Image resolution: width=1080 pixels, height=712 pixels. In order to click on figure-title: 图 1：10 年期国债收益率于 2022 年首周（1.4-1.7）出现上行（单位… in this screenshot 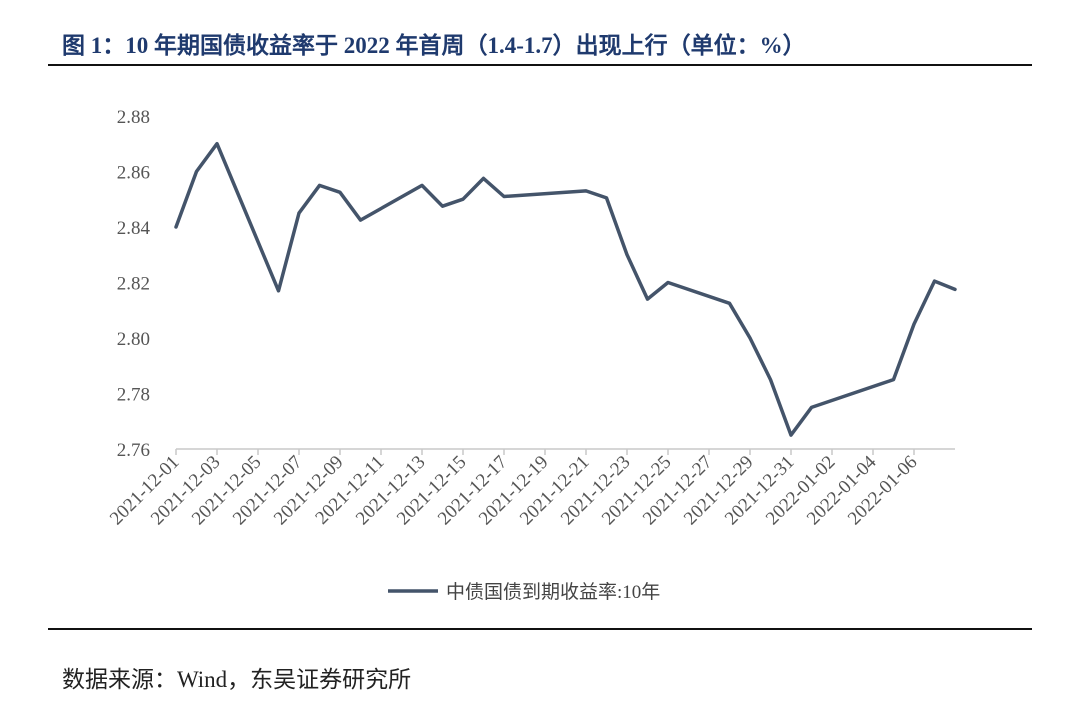, I will do `click(434, 45)`.